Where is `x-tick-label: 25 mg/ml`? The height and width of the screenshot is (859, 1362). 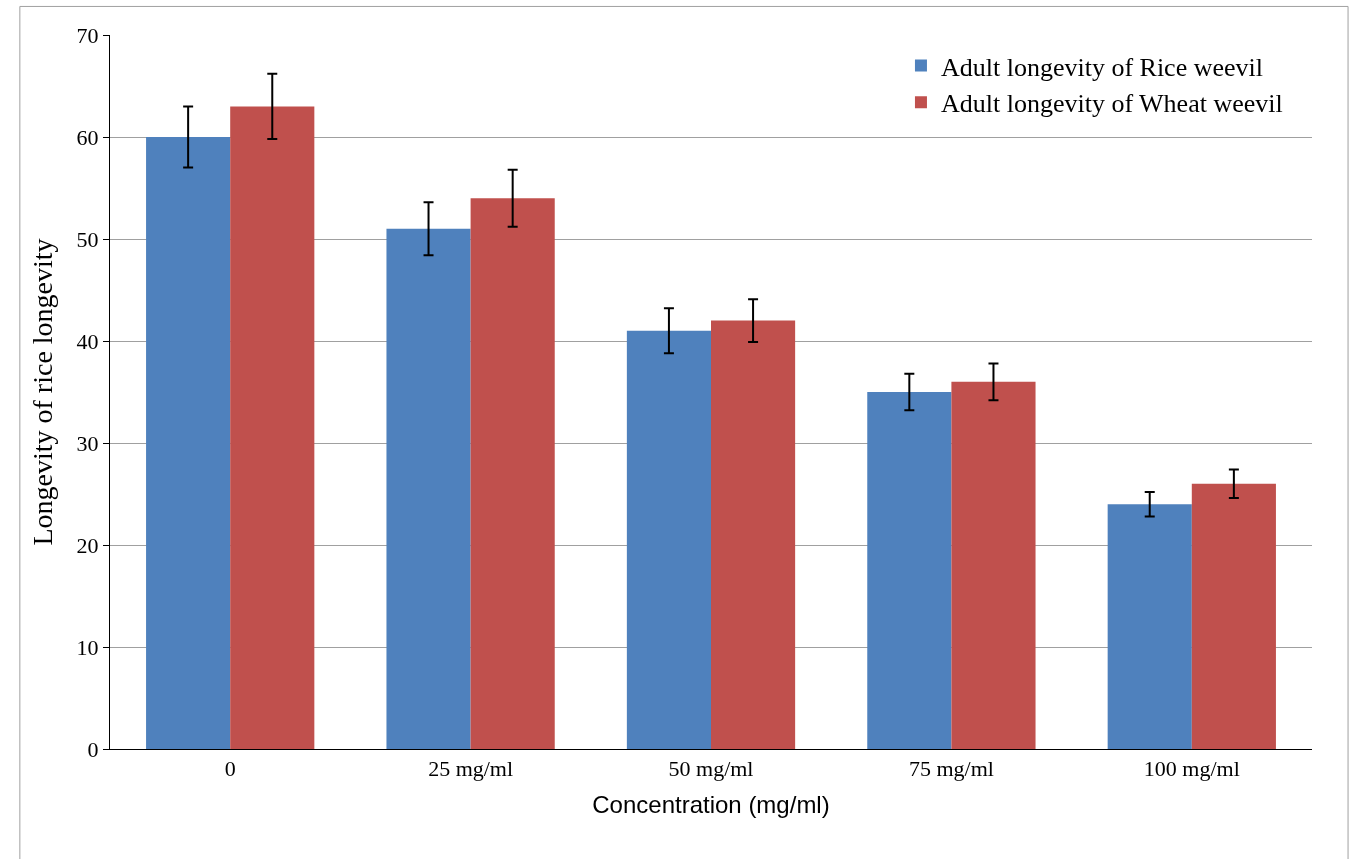 x-tick-label: 25 mg/ml is located at coordinates (471, 769).